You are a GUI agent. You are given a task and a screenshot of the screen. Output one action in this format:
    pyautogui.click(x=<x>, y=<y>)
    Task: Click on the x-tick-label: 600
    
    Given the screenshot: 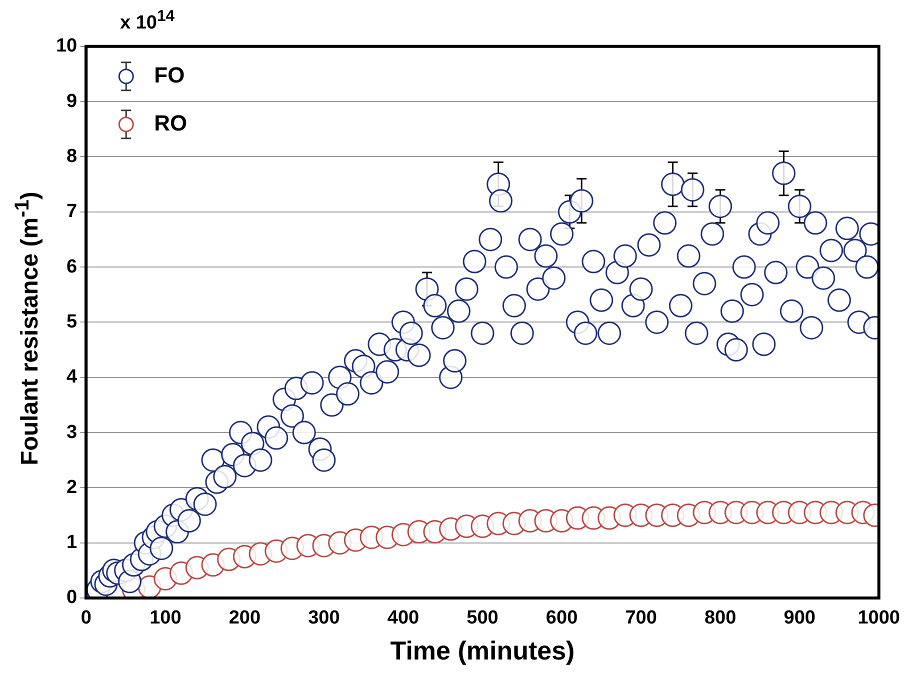 What is the action you would take?
    pyautogui.click(x=562, y=618)
    